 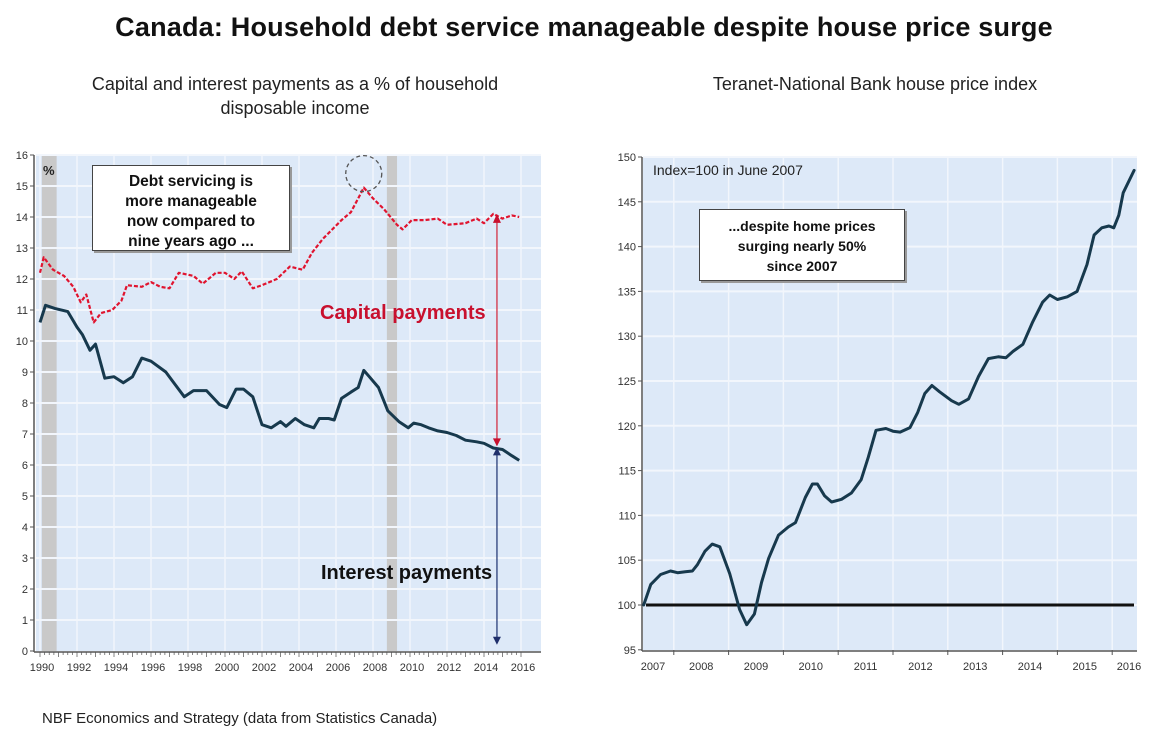 What do you see at coordinates (975, 667) in the screenshot?
I see `x-tick-label: 2013` at bounding box center [975, 667].